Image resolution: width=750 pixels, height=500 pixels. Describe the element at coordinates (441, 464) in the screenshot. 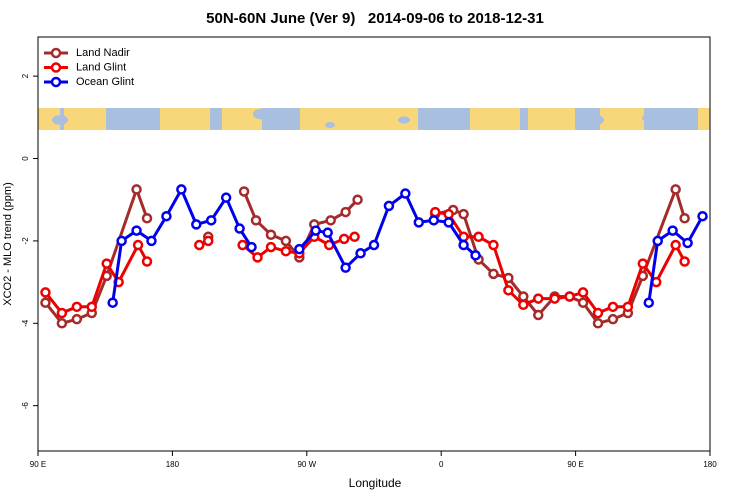

I see `x-tick-label: 0` at that location.